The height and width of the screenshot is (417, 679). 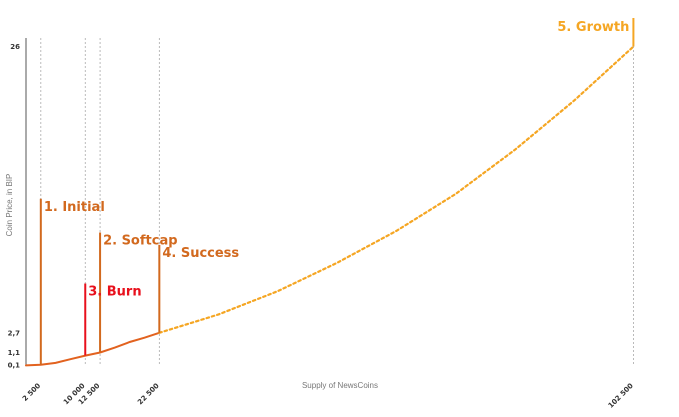 I want to click on x-tick-label: 2 500, so click(x=31, y=392).